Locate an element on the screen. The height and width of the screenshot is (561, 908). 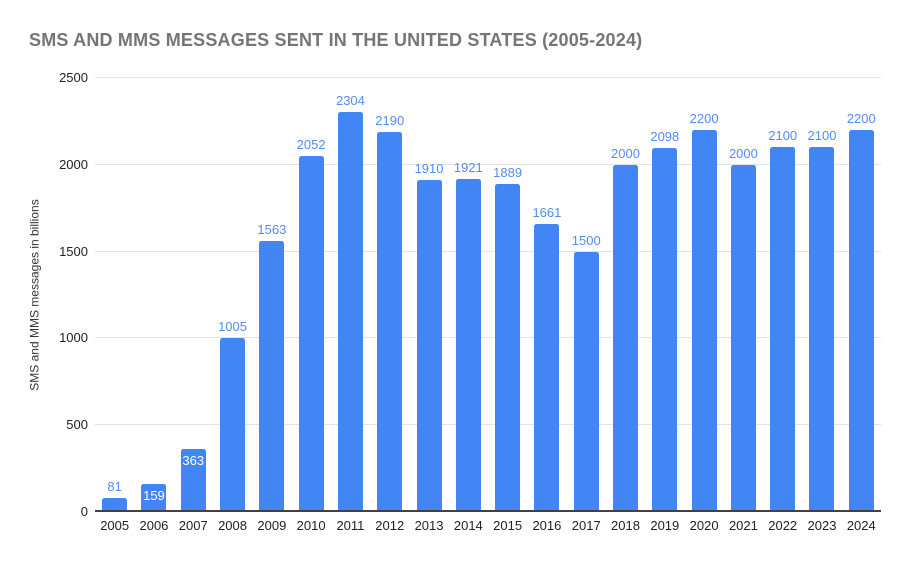
bar-slot-2018: 2000 is located at coordinates (625, 295).